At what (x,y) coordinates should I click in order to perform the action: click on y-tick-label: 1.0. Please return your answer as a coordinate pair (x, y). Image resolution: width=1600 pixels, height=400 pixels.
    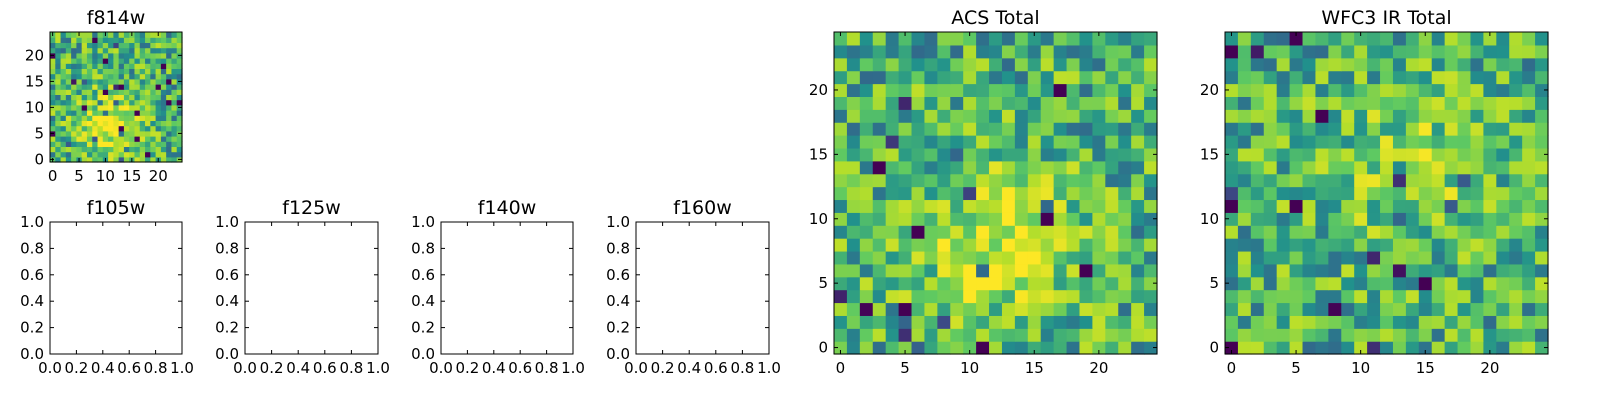
    Looking at the image, I should click on (423, 222).